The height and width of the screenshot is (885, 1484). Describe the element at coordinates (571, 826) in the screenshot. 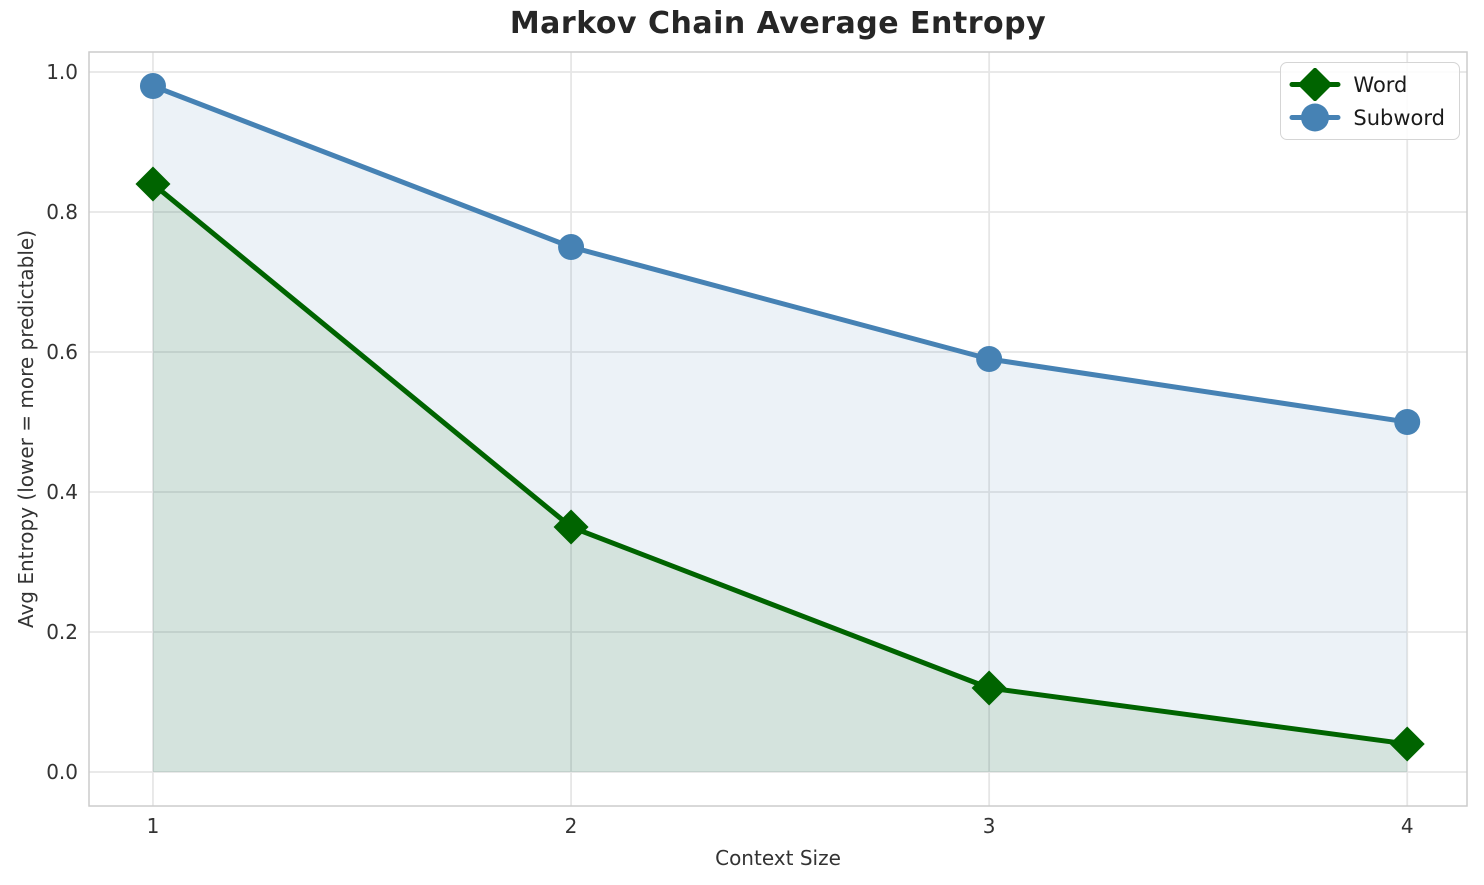

I see `x-tick-label: 2` at that location.